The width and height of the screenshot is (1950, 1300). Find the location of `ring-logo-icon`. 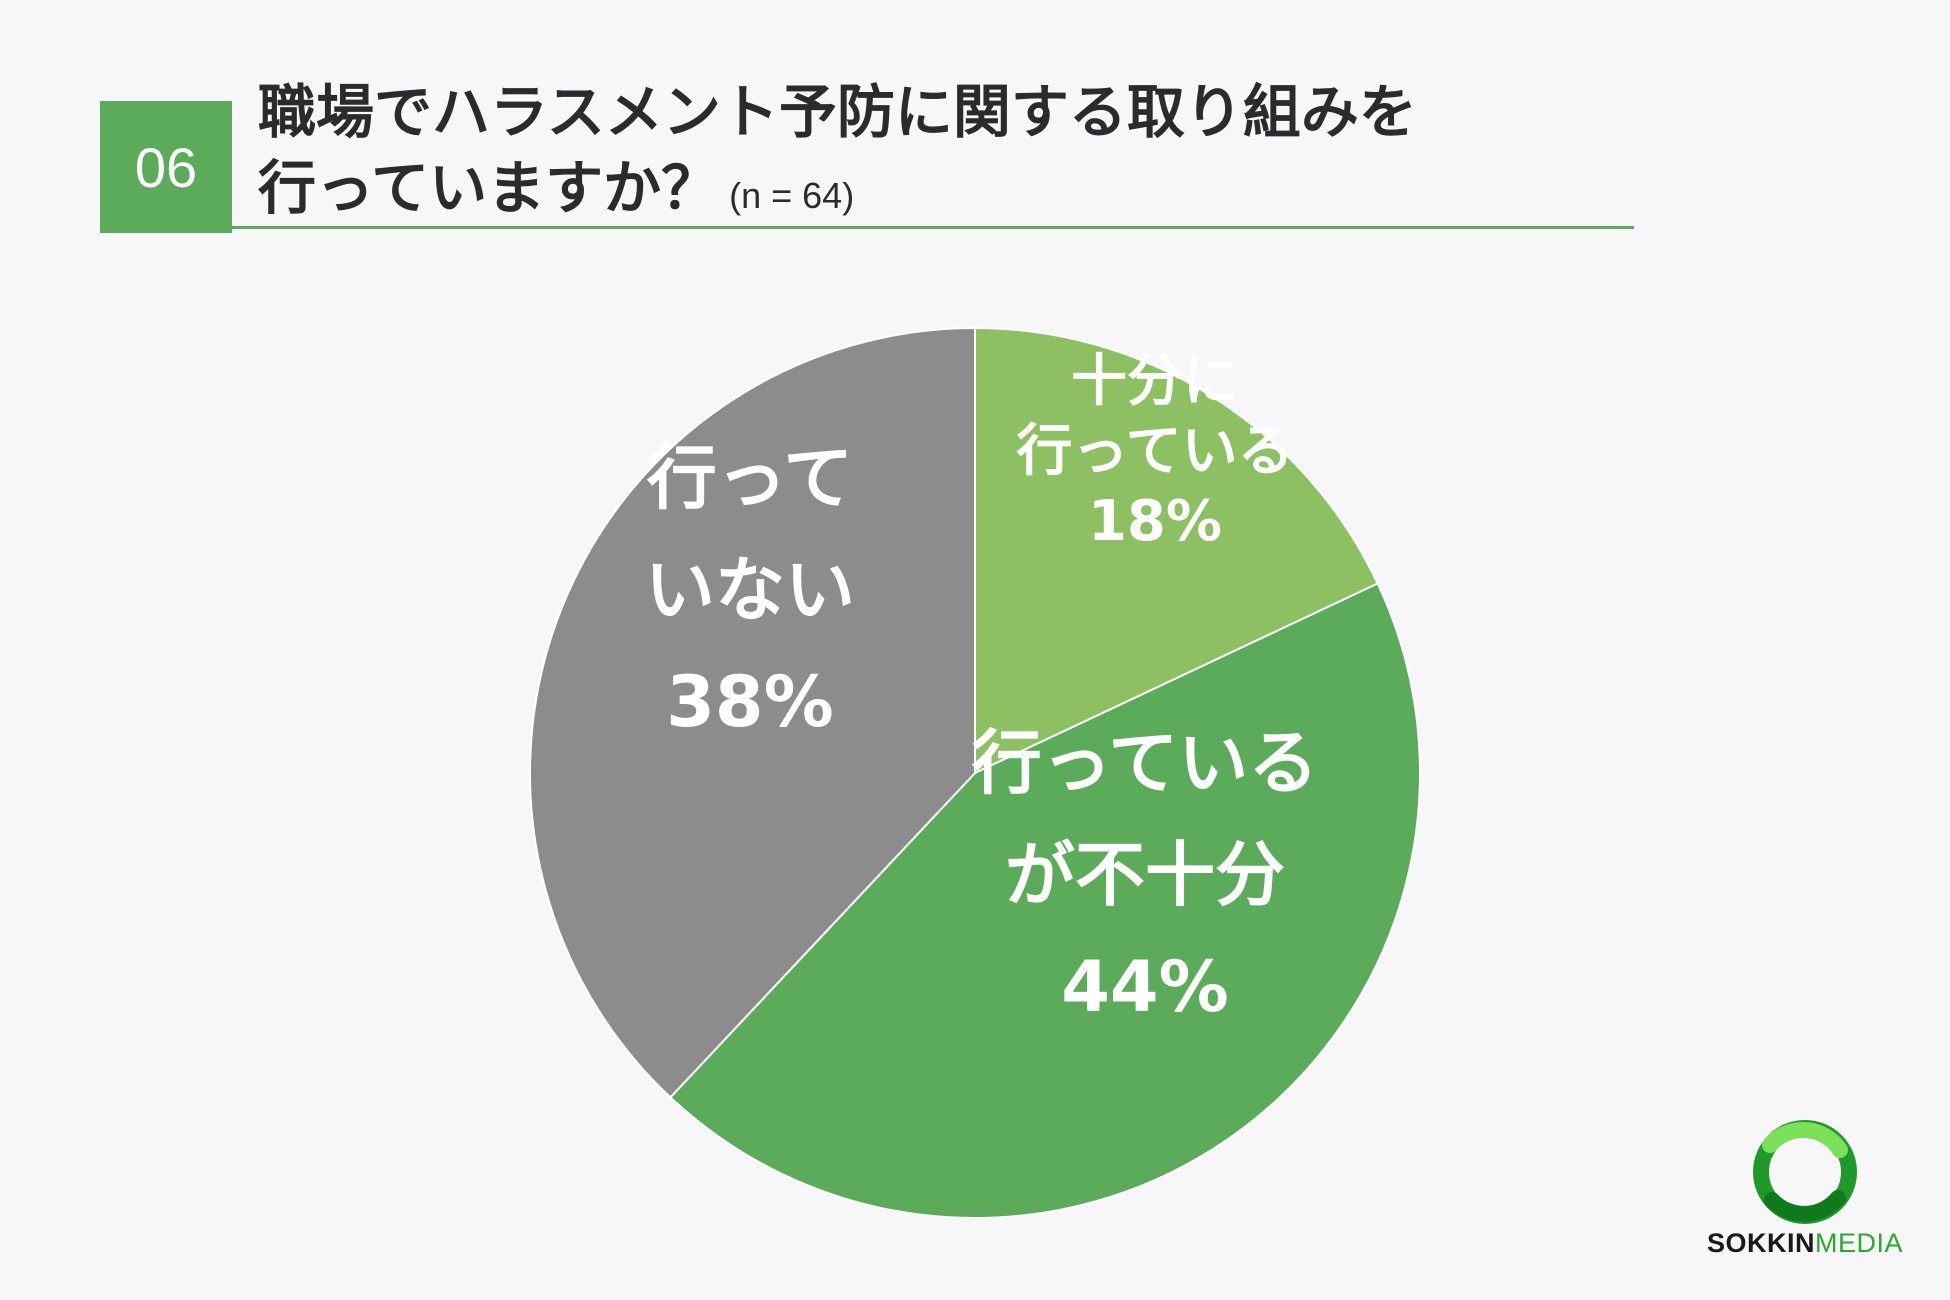

ring-logo-icon is located at coordinates (1805, 1172).